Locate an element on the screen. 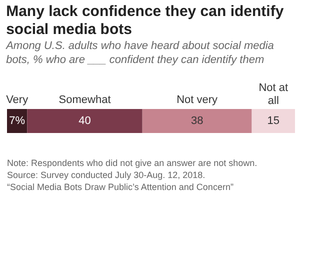 Image resolution: width=311 pixels, height=272 pixels. data-label: 38 is located at coordinates (197, 121).